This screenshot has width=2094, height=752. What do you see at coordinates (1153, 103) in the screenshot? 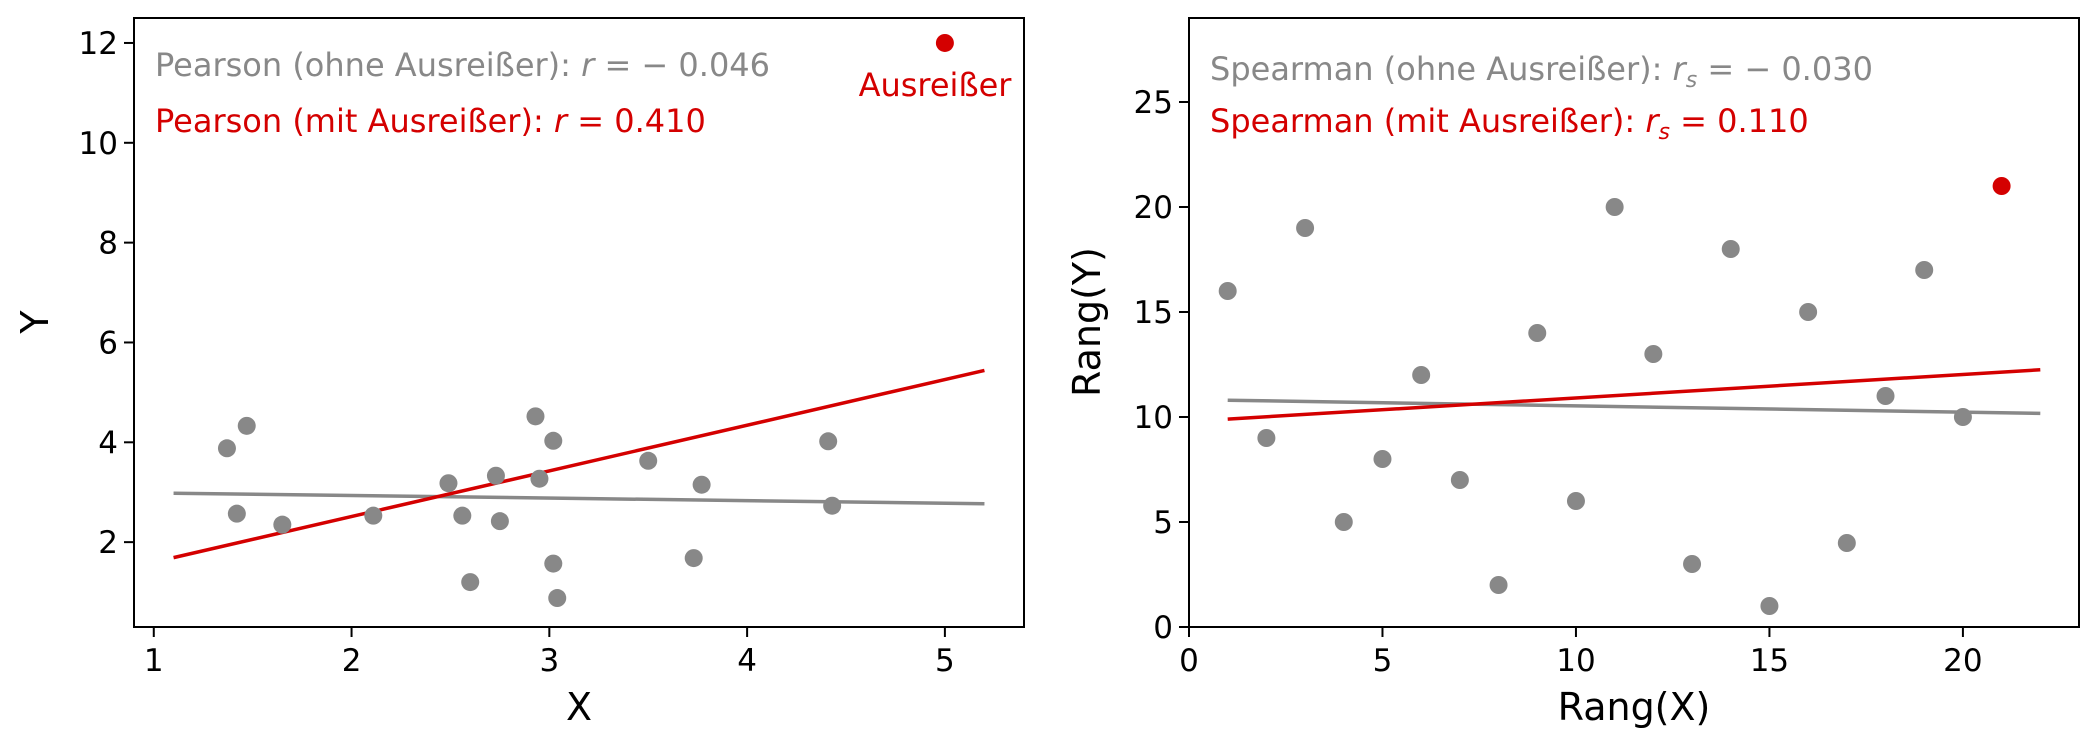
I see `spearman-y-tick-label: 25` at bounding box center [1153, 103].